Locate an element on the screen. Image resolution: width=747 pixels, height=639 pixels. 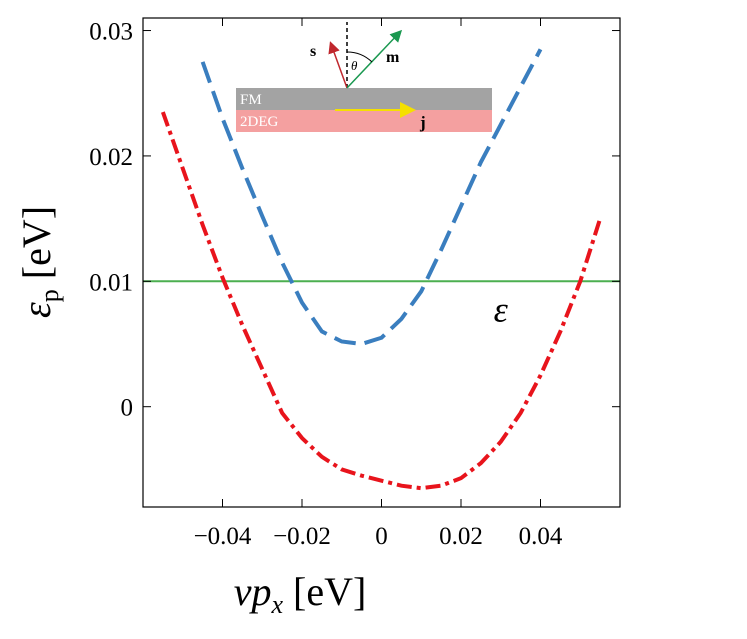
x-tick-label: 0 is located at coordinates (381, 536).